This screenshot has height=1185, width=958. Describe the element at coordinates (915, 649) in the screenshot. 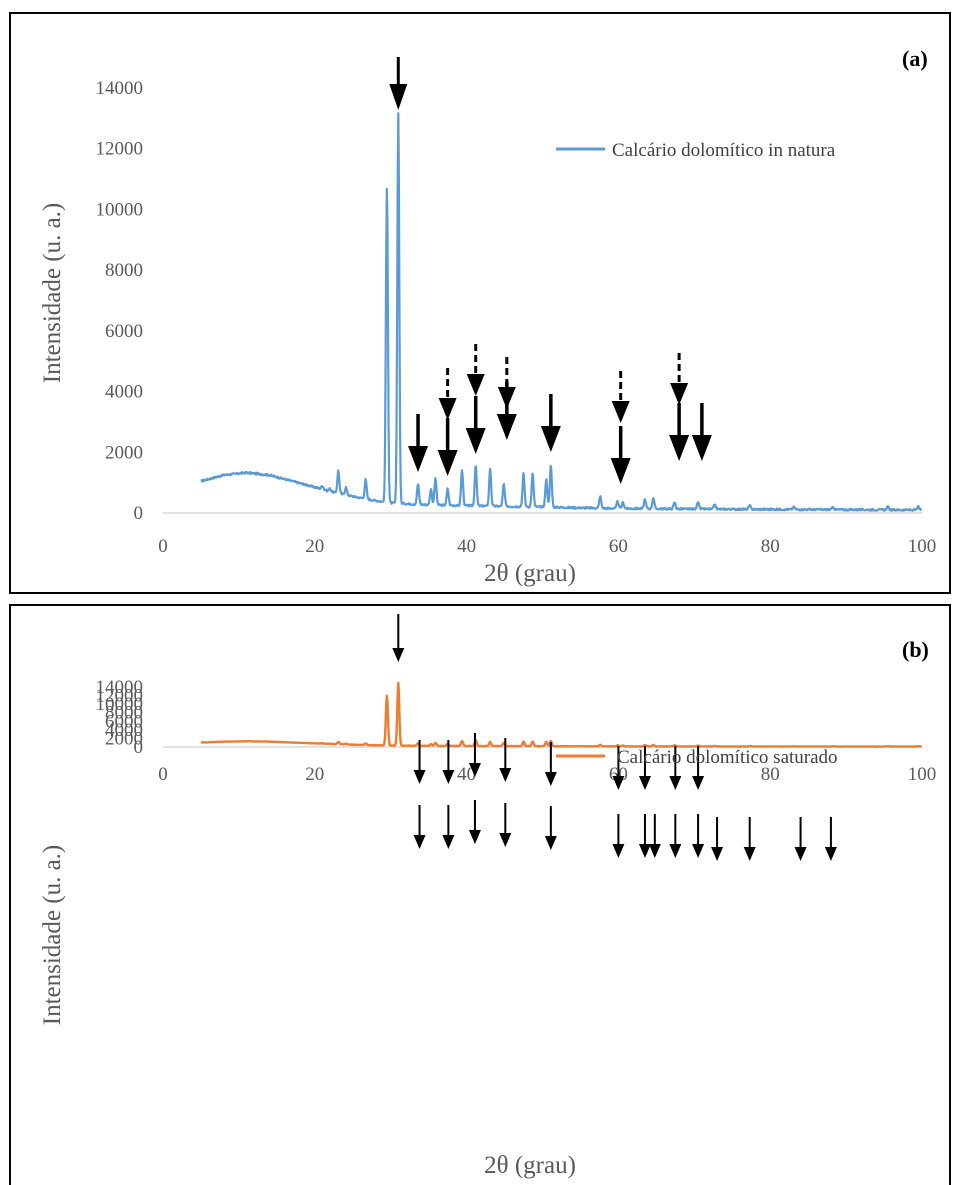

I see `panel-label: (b)` at that location.